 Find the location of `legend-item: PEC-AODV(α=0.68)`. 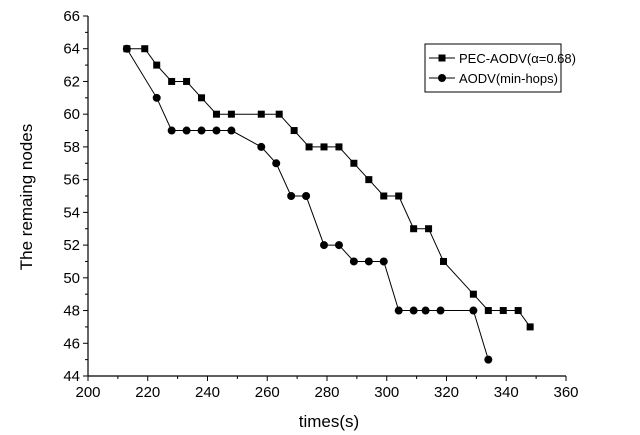

legend-item: PEC-AODV(α=0.68) is located at coordinates (502, 58).